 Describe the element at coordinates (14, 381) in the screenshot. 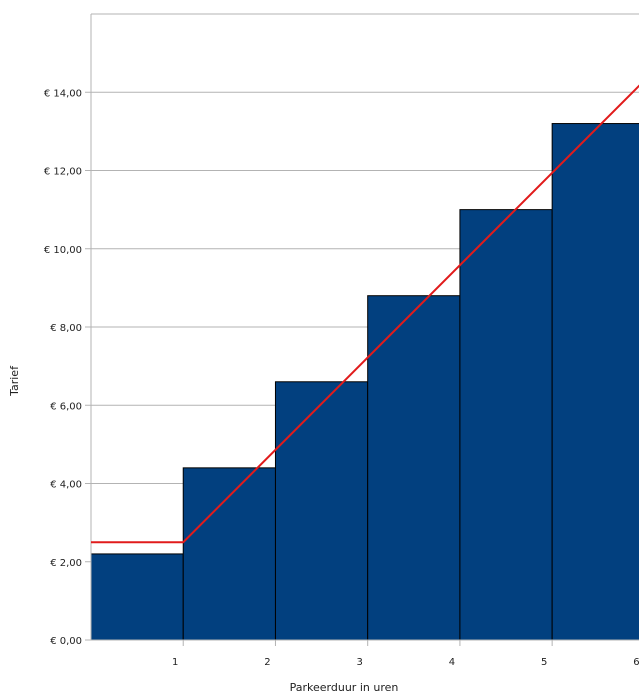

I see `y-axis-title: Tarief` at that location.